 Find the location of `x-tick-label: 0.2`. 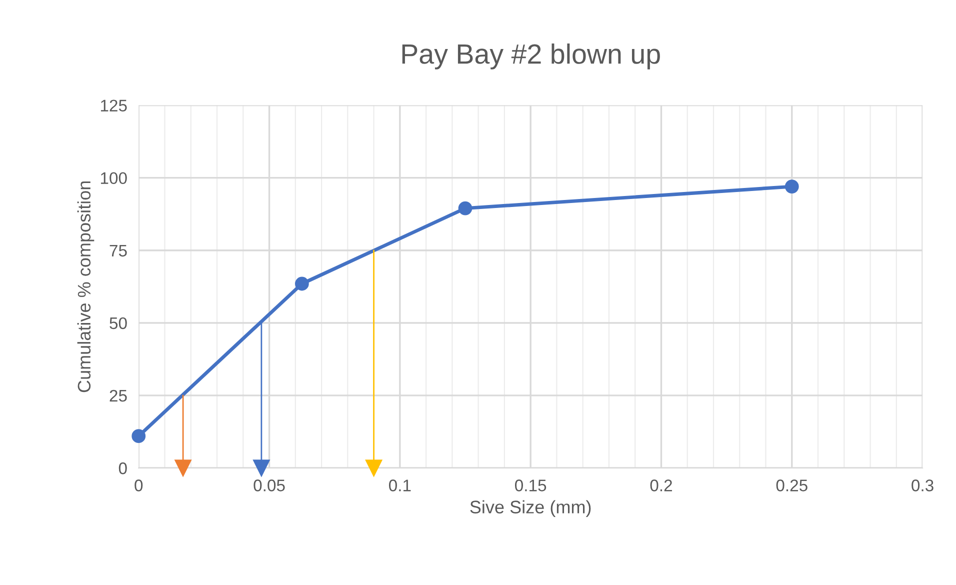

x-tick-label: 0.2 is located at coordinates (661, 486).